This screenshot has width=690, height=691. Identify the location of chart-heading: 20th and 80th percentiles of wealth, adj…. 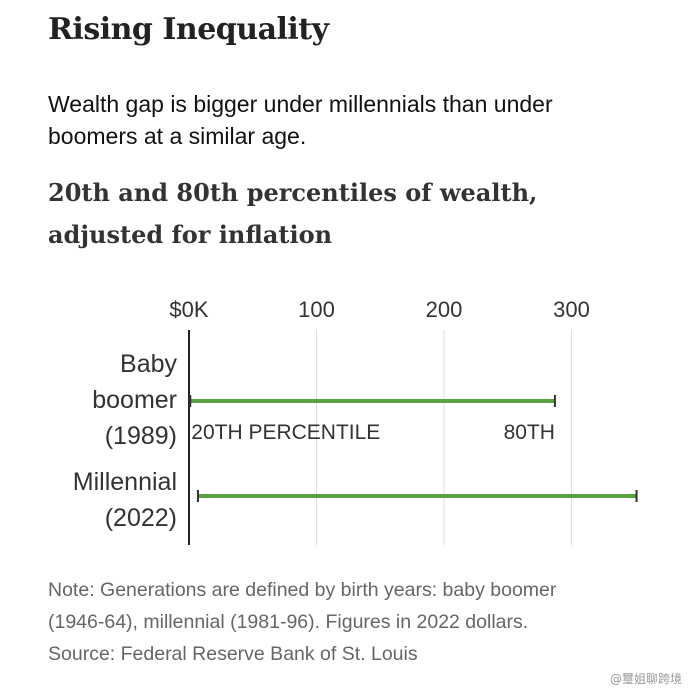
(293, 213).